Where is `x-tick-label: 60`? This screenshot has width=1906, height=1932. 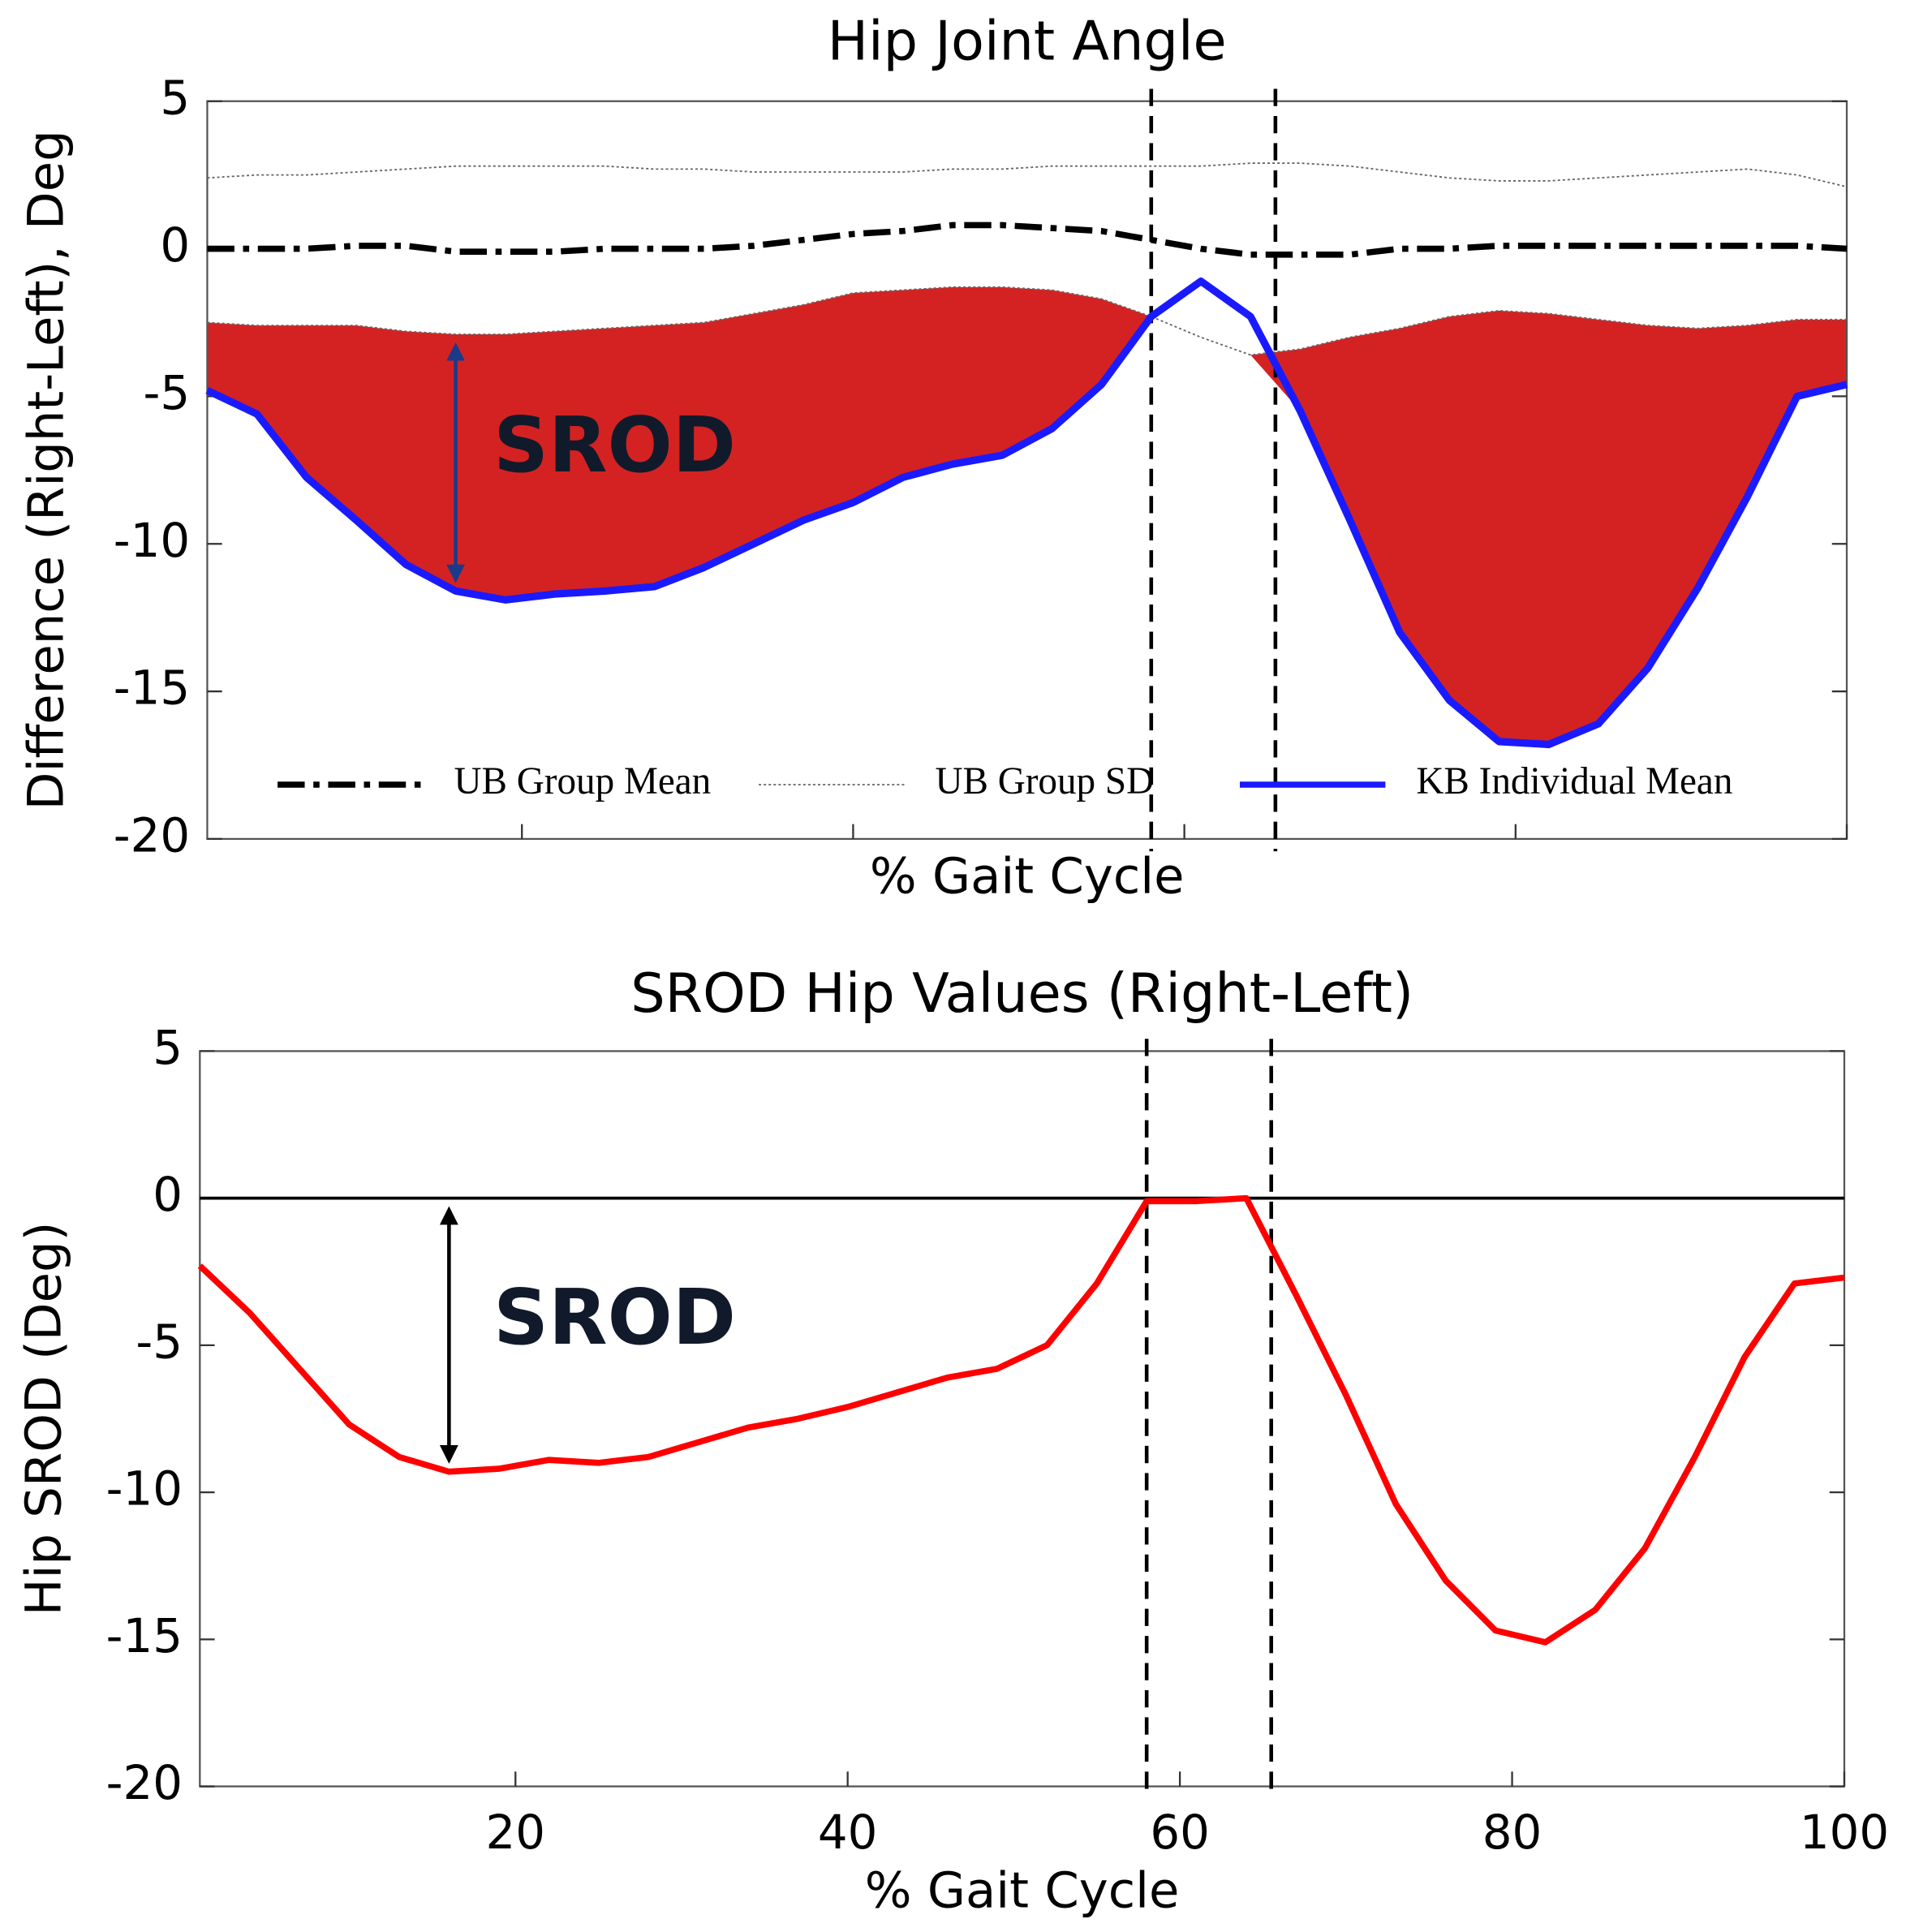
x-tick-label: 60 is located at coordinates (1180, 1832).